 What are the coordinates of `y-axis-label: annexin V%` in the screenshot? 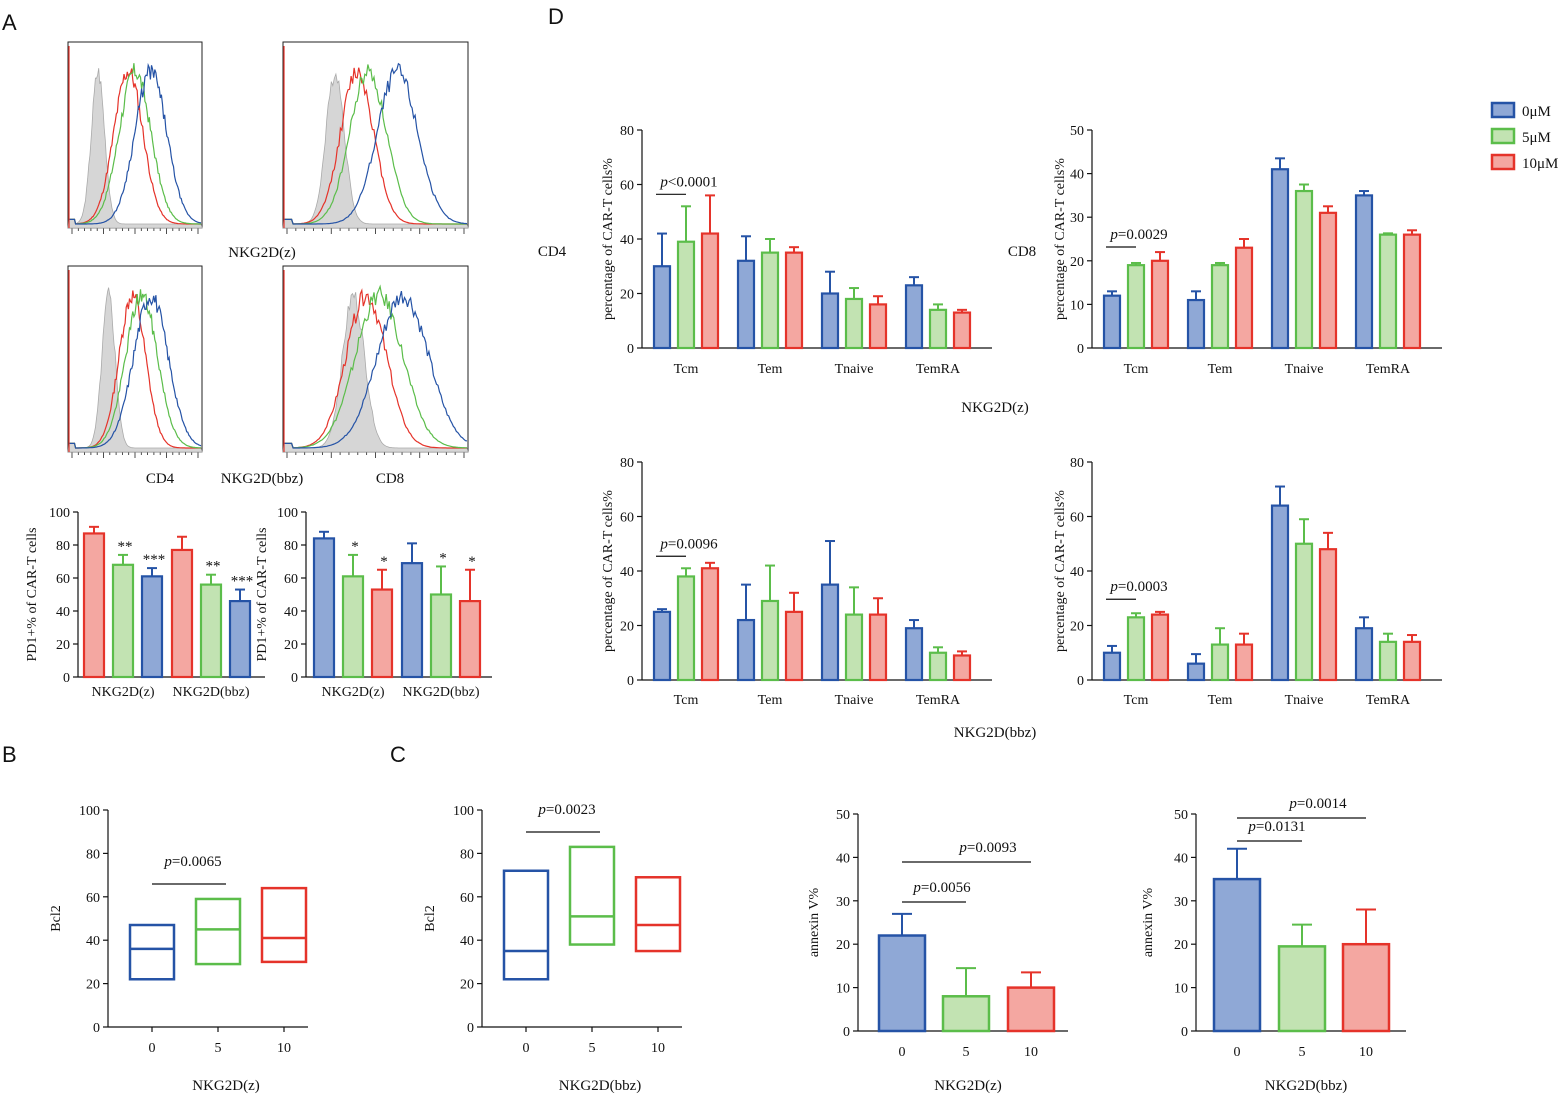 It's located at (1148, 922).